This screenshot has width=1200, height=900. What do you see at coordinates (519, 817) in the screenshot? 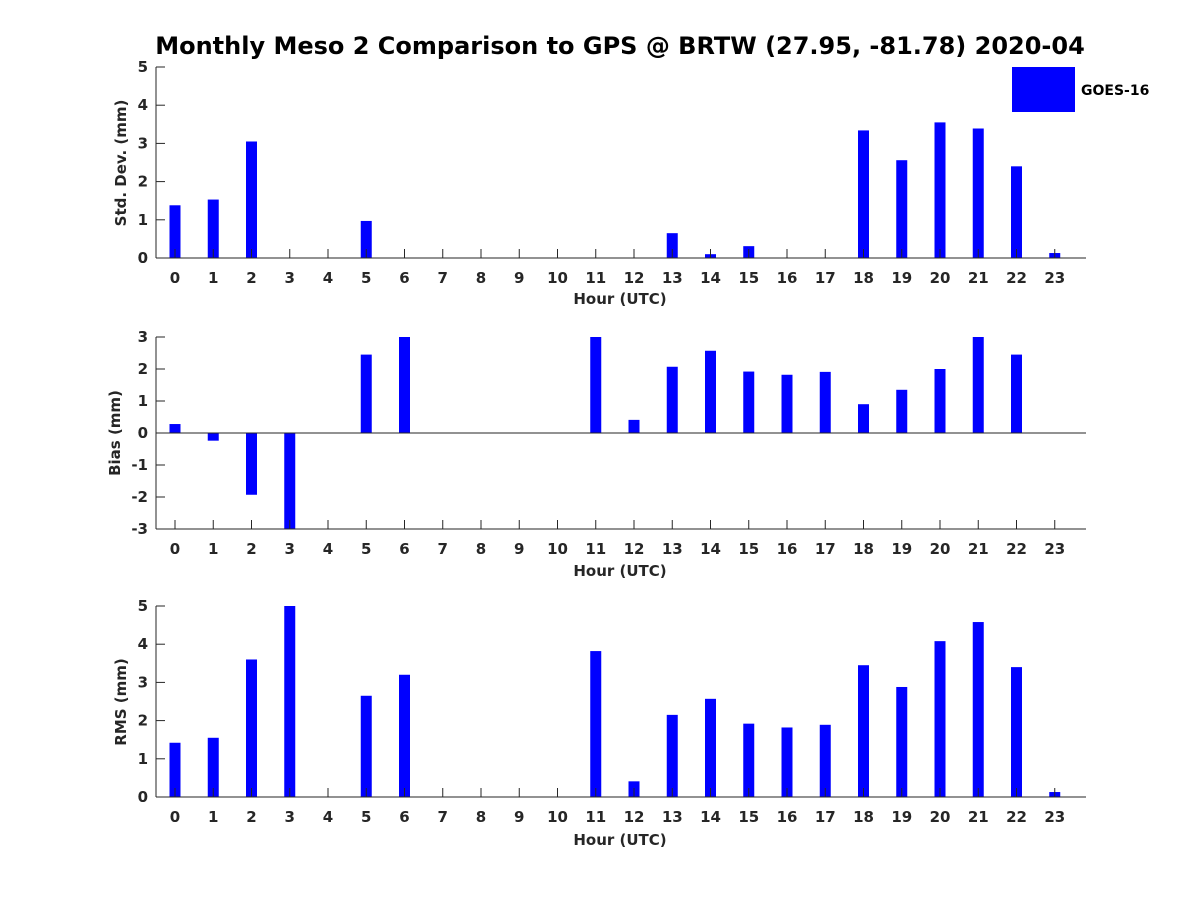
I see `rms-xtick-label: 9` at bounding box center [519, 817].